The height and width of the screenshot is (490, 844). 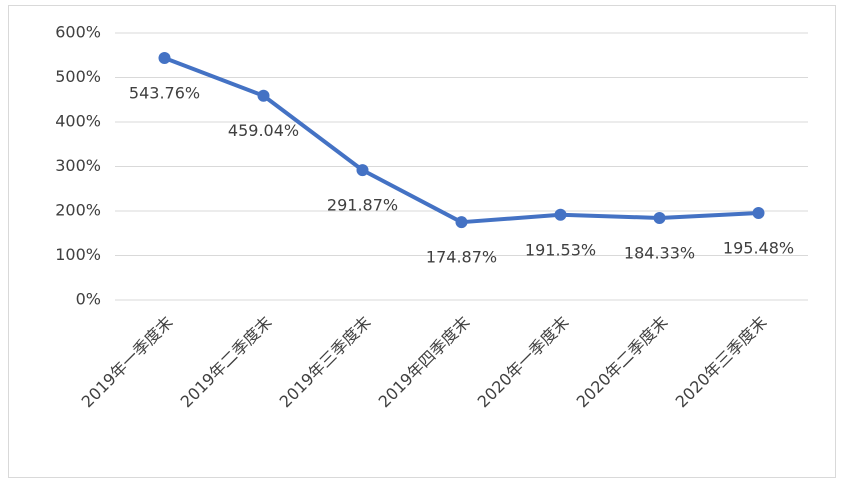 I want to click on data-label: 543.76%, so click(x=164, y=93).